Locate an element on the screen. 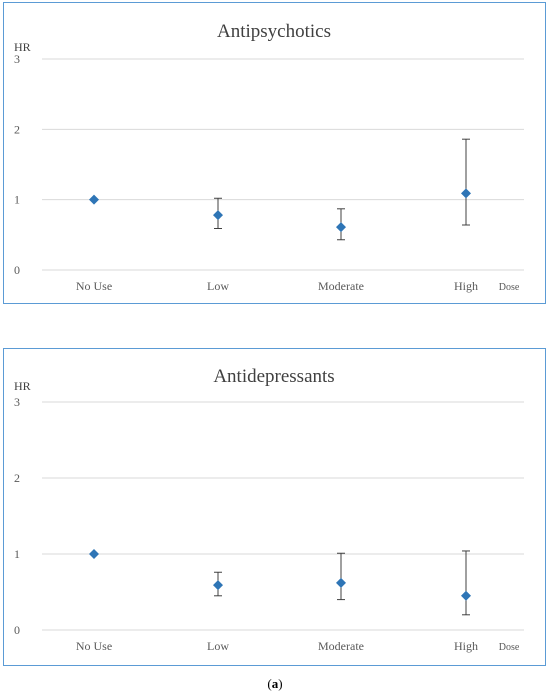 This screenshot has height=698, width=550. caption-open: ( is located at coordinates (269, 683).